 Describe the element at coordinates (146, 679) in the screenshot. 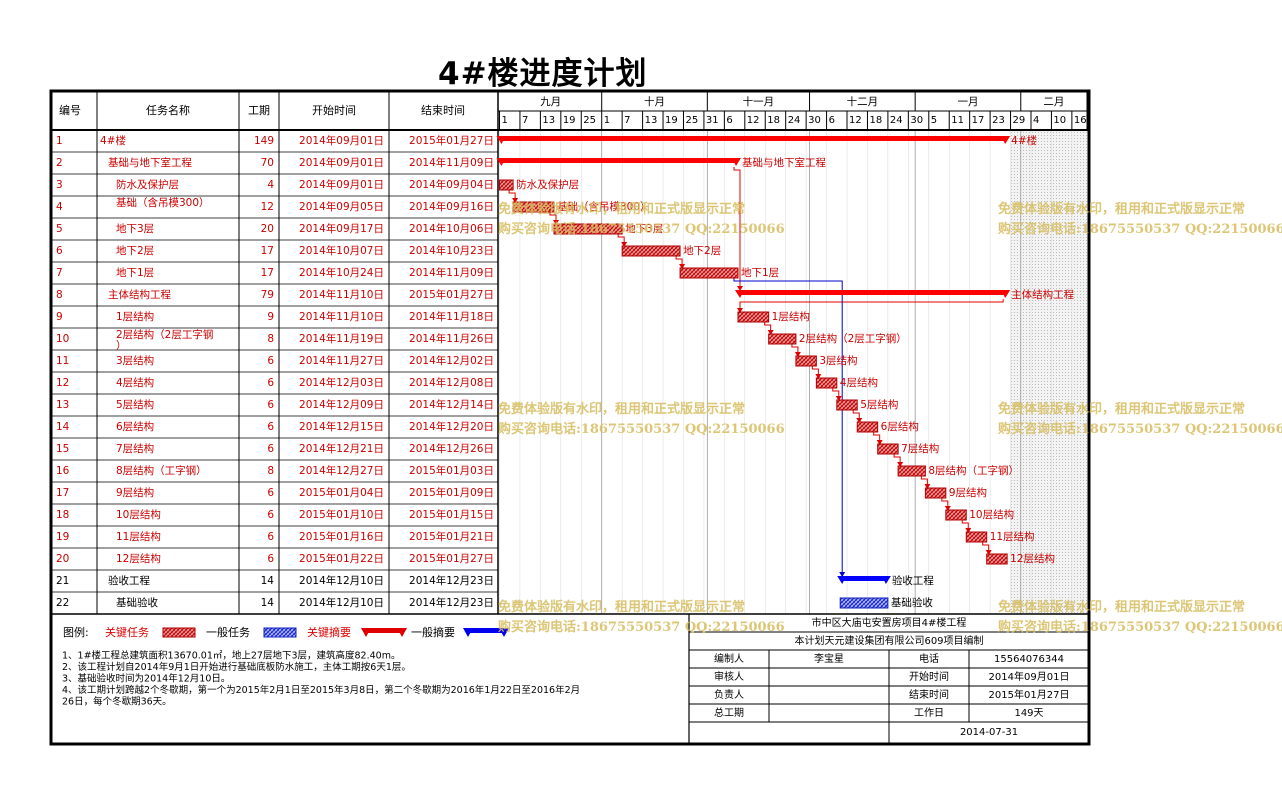

I see `note-line: 3、基础验收时间为2014年12月10日。` at that location.